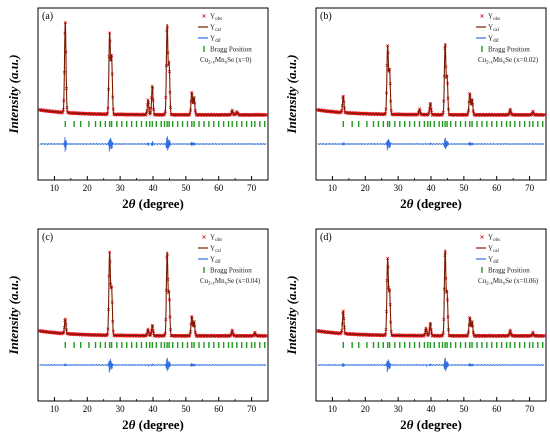 The width and height of the screenshot is (550, 442). What do you see at coordinates (47, 237) in the screenshot?
I see `panel-label: (c)` at bounding box center [47, 237].